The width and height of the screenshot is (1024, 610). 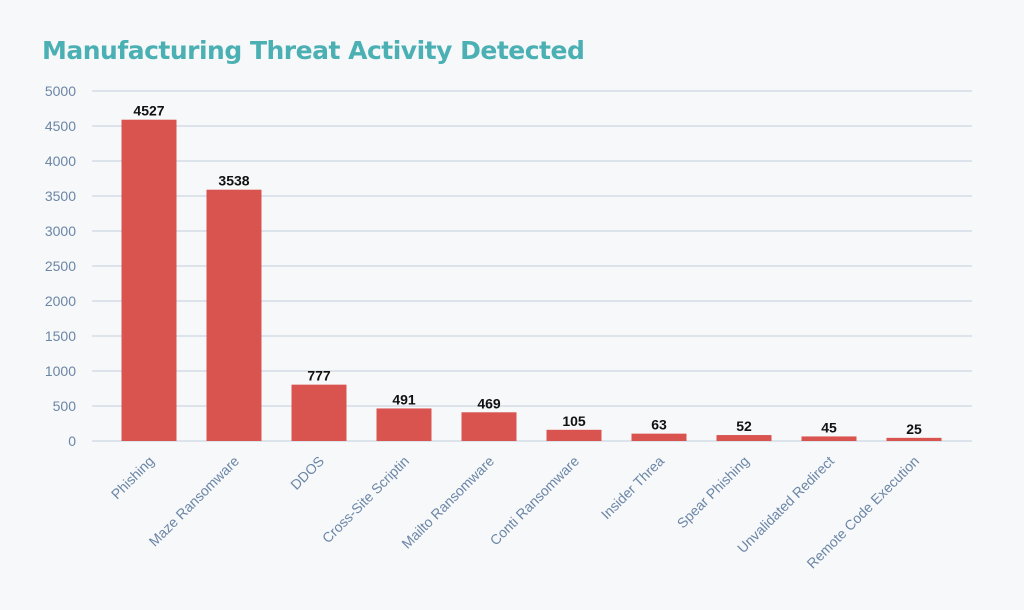 What do you see at coordinates (914, 429) in the screenshot?
I see `data-label: 25` at bounding box center [914, 429].